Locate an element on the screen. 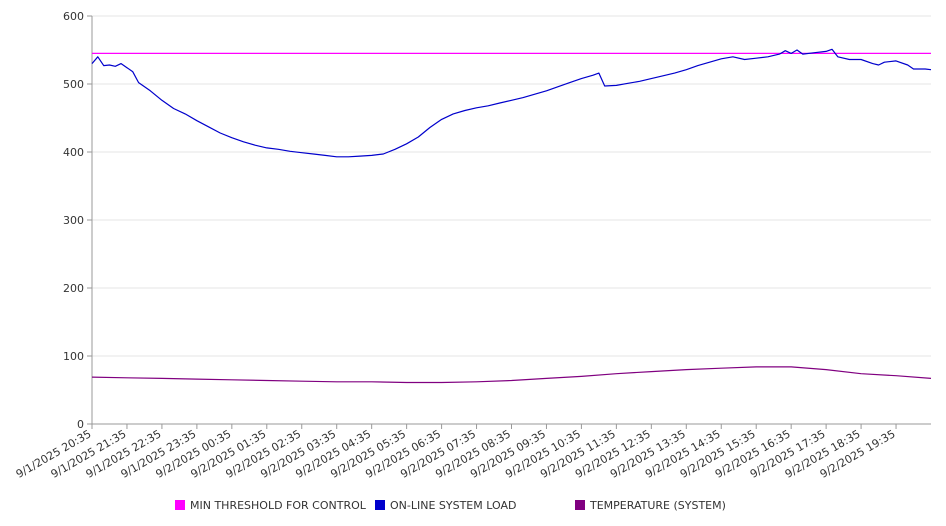 The image size is (946, 526). y-tick-label: 300 is located at coordinates (73, 220).